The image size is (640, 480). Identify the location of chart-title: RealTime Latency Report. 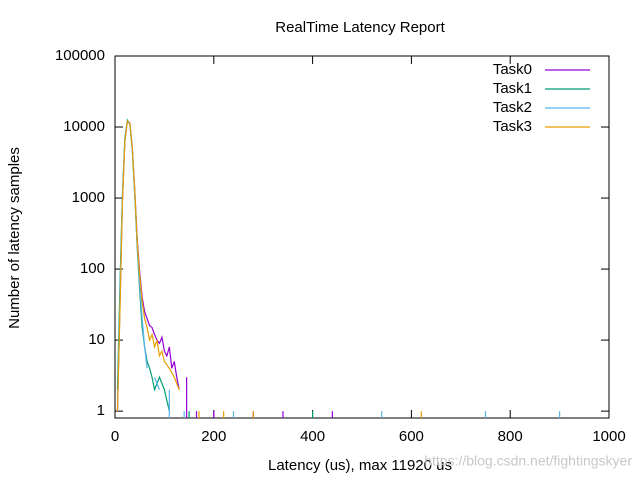
(360, 27).